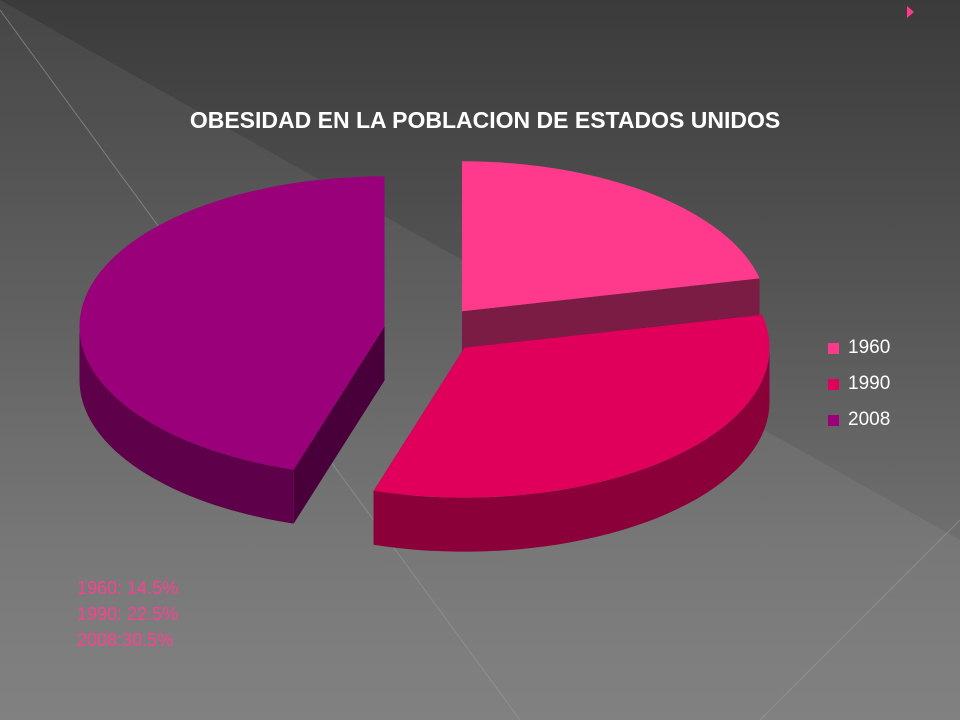 The width and height of the screenshot is (960, 720). Describe the element at coordinates (128, 588) in the screenshot. I see `note-line: 1960: 14.5%` at that location.